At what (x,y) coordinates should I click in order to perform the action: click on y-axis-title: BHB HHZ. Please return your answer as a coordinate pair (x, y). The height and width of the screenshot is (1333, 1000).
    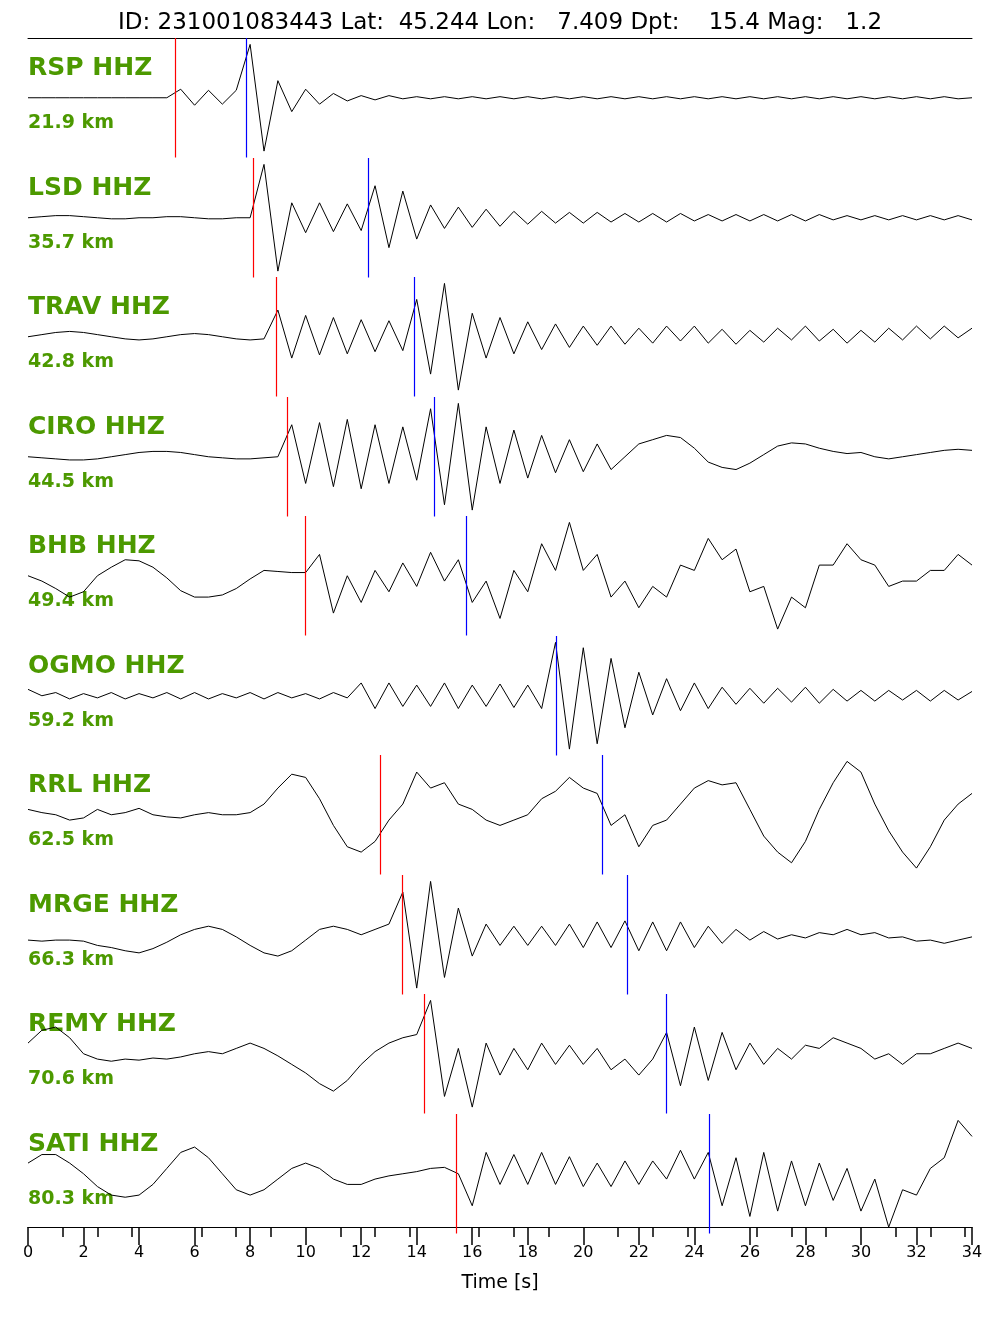
    Looking at the image, I should click on (92, 544).